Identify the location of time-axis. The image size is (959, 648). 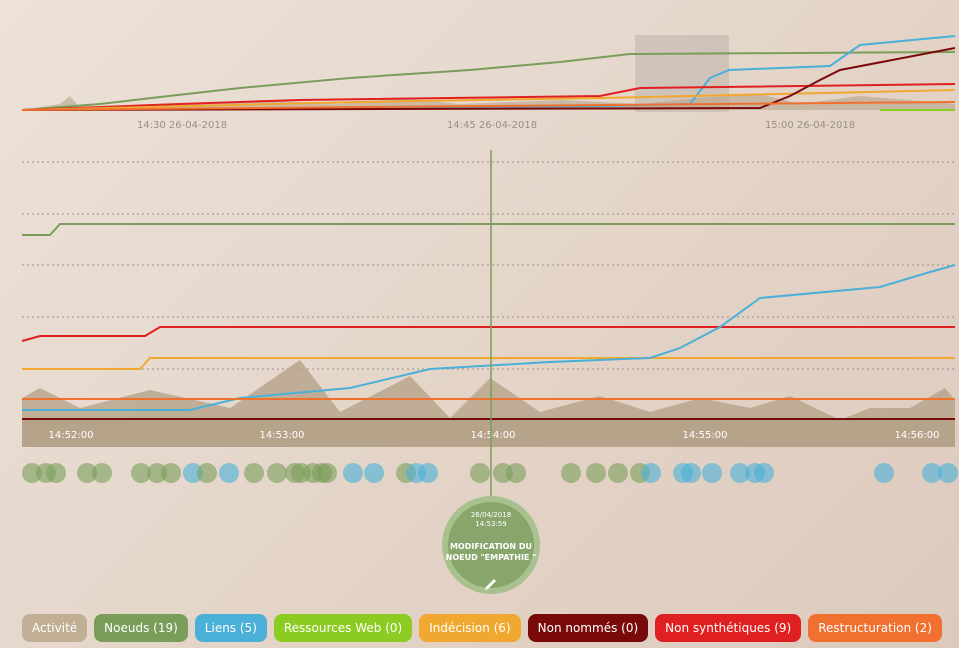
(488, 433).